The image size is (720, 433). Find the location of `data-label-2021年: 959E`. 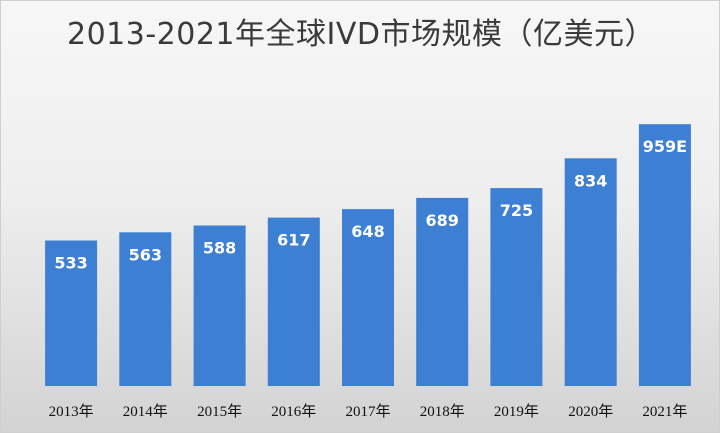

data-label-2021年: 959E is located at coordinates (665, 146).